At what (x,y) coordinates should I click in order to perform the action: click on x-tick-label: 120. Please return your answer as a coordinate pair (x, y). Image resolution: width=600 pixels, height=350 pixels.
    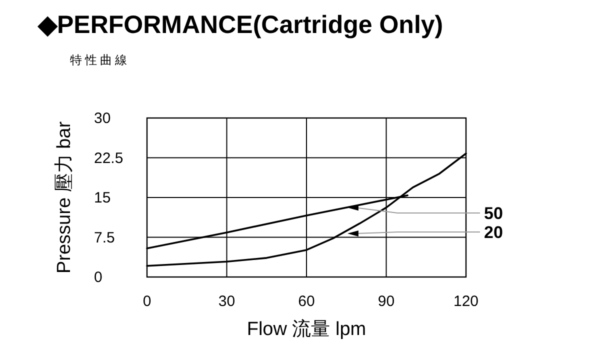
    Looking at the image, I should click on (466, 301).